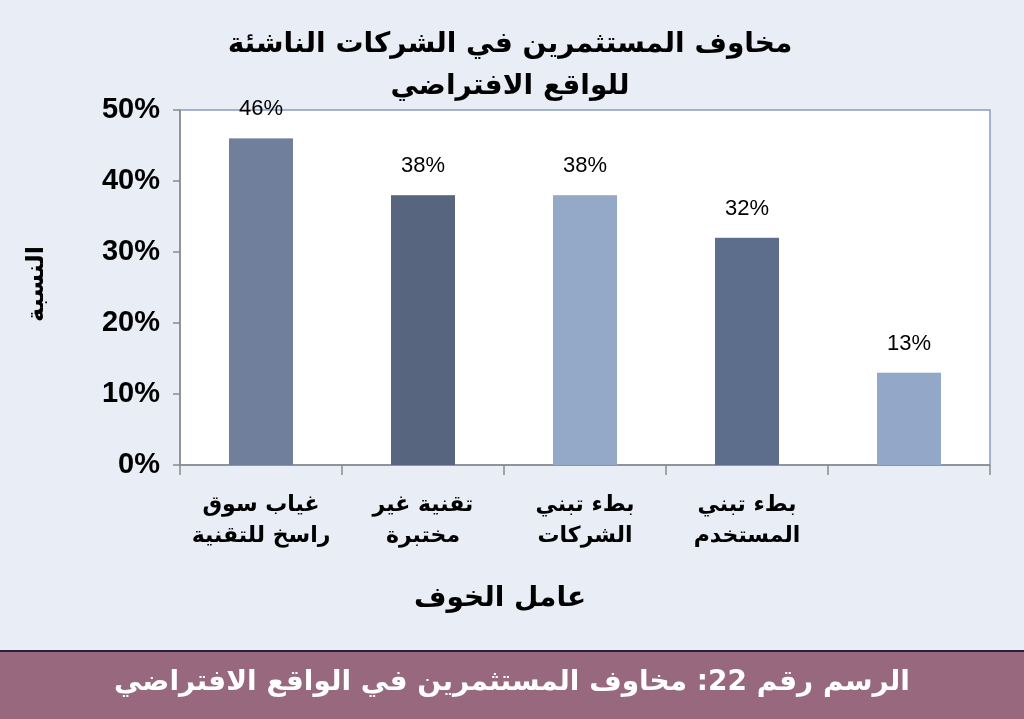 This screenshot has height=719, width=1024. I want to click on caption-band: الرسم رقم 22: مخاوف المستثمرين في الواقع الافتراضي, so click(512, 684).